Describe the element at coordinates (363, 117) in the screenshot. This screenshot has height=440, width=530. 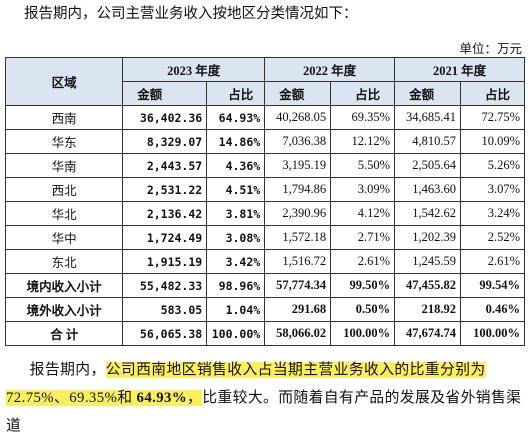
I see `cell: 69.35%` at that location.